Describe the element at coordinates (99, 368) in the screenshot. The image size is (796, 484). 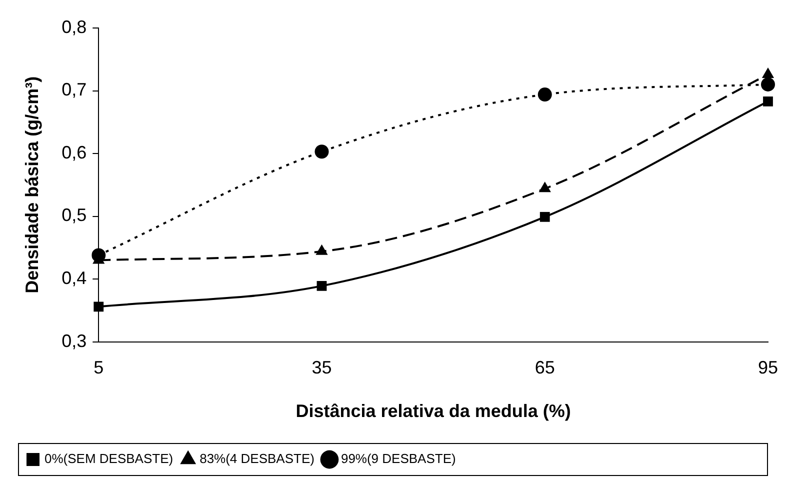
I see `x-tick-label: 5` at that location.